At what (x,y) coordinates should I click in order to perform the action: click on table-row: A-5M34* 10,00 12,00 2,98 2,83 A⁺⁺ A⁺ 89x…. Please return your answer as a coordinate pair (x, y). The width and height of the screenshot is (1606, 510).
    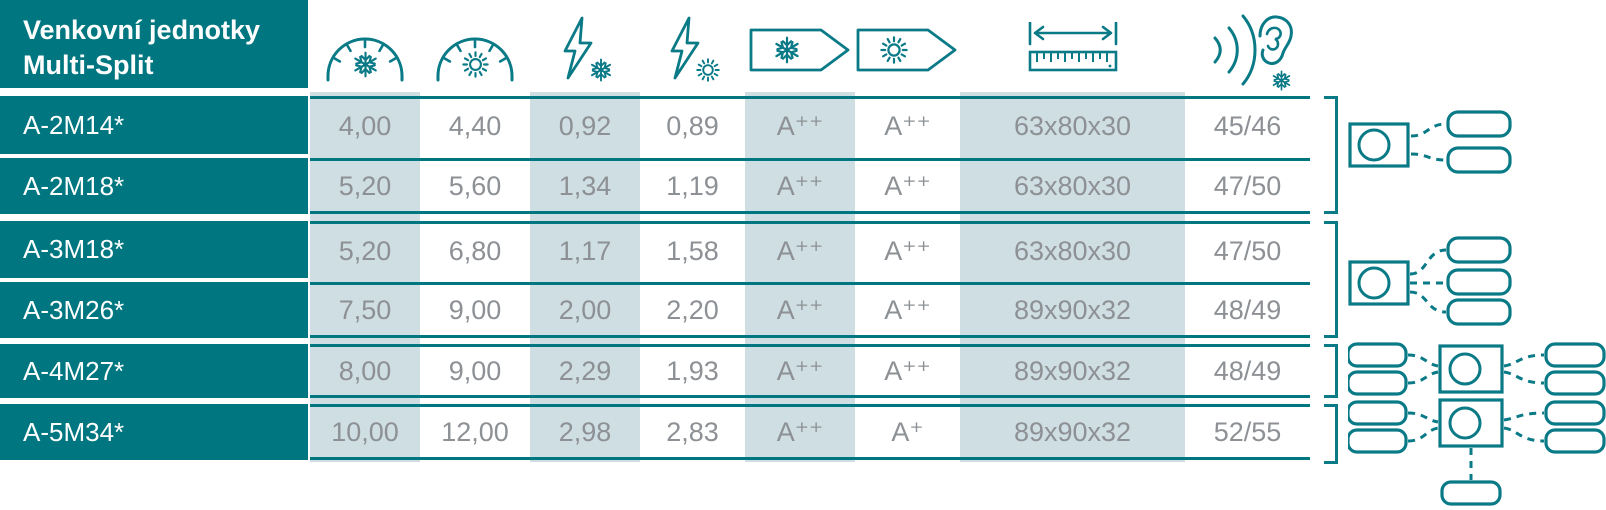
    Looking at the image, I should click on (655, 432).